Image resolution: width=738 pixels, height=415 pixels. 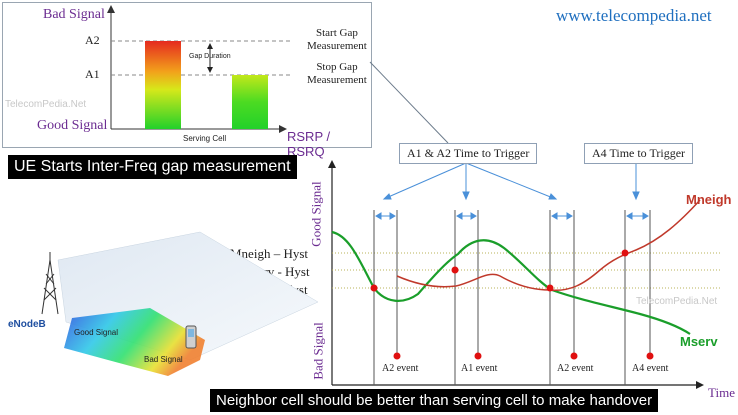 What do you see at coordinates (677, 301) in the screenshot?
I see `main-watermark: TelecomPedia.Net` at bounding box center [677, 301].